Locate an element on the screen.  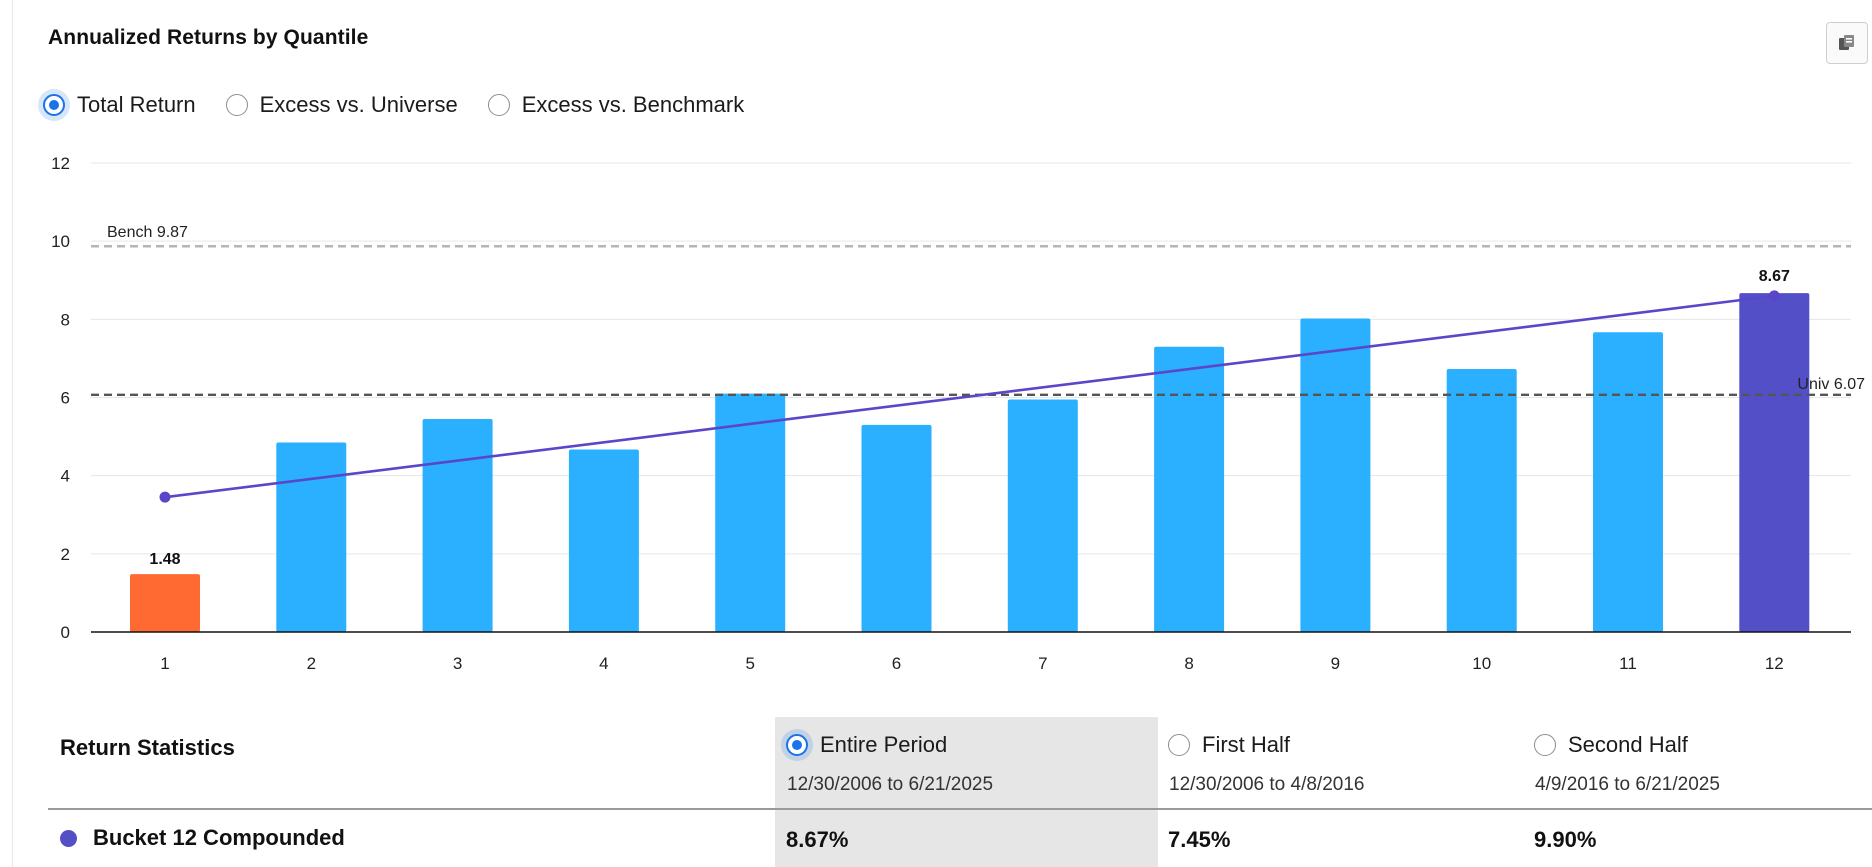
benchmark-reference-label: Bench 9.87 is located at coordinates (147, 232).